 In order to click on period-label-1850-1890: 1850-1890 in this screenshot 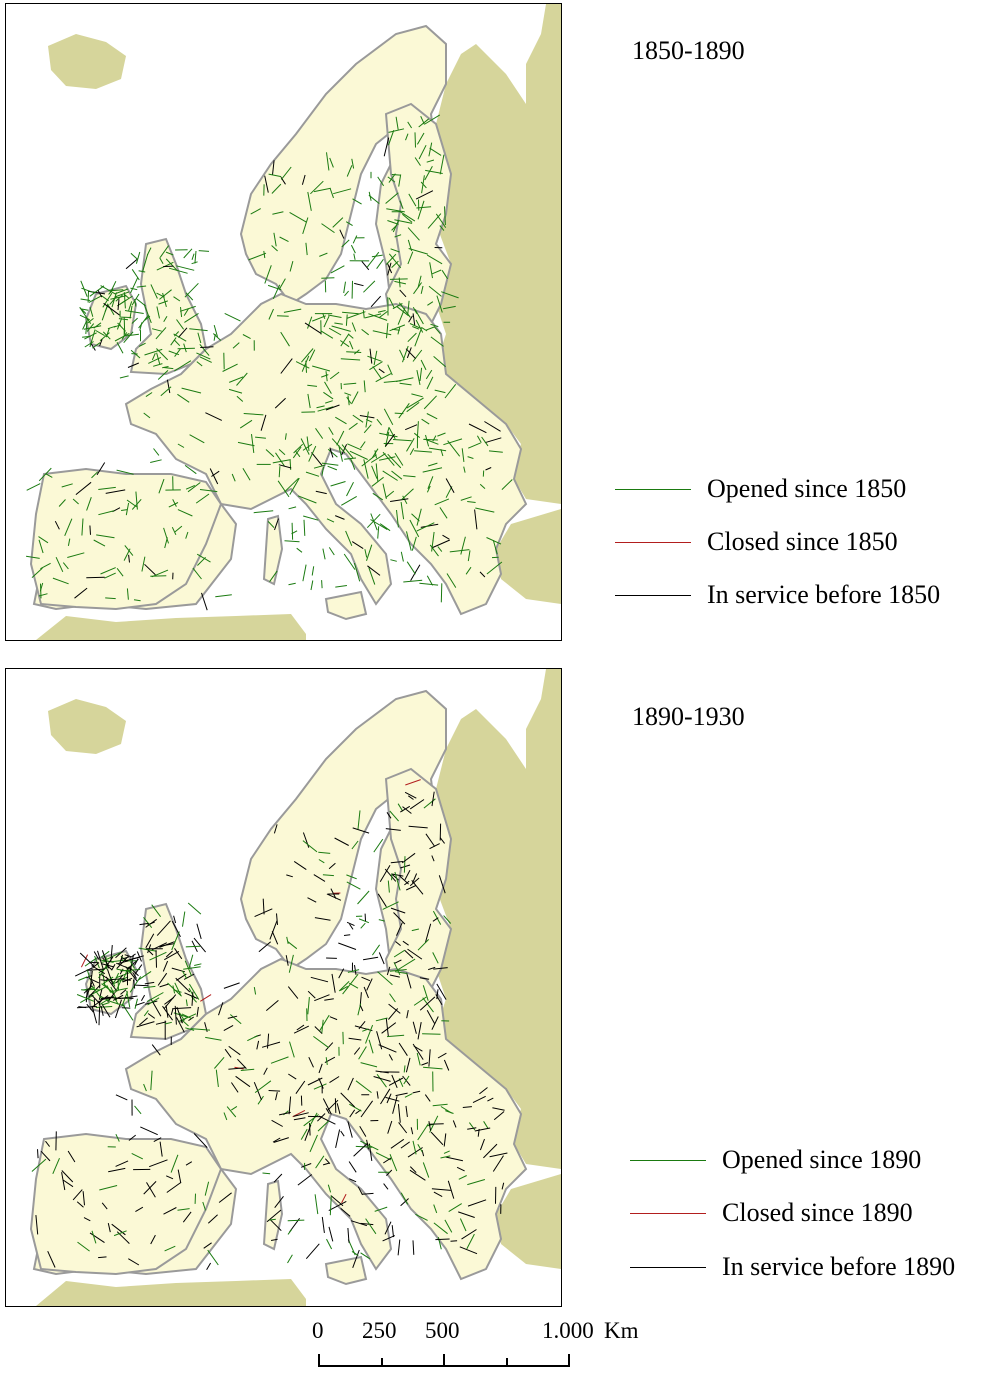, I will do `click(688, 50)`.